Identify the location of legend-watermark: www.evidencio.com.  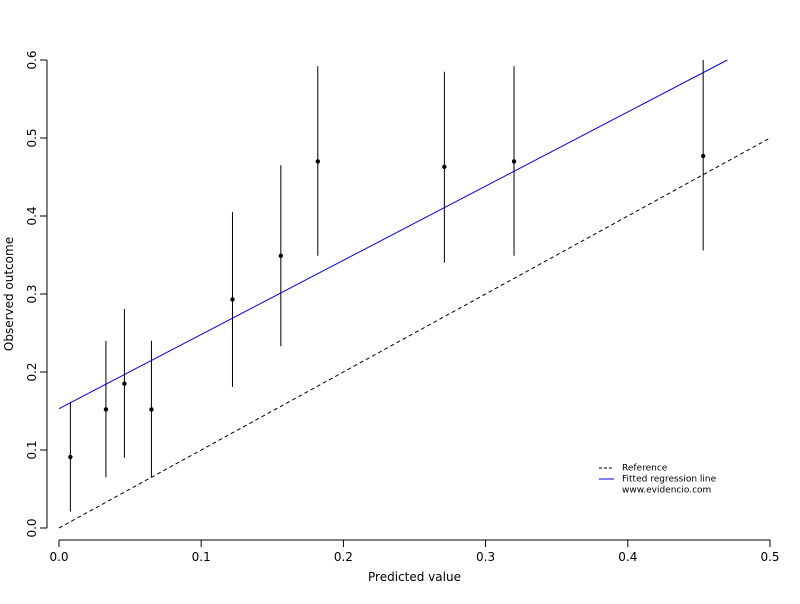
(666, 491).